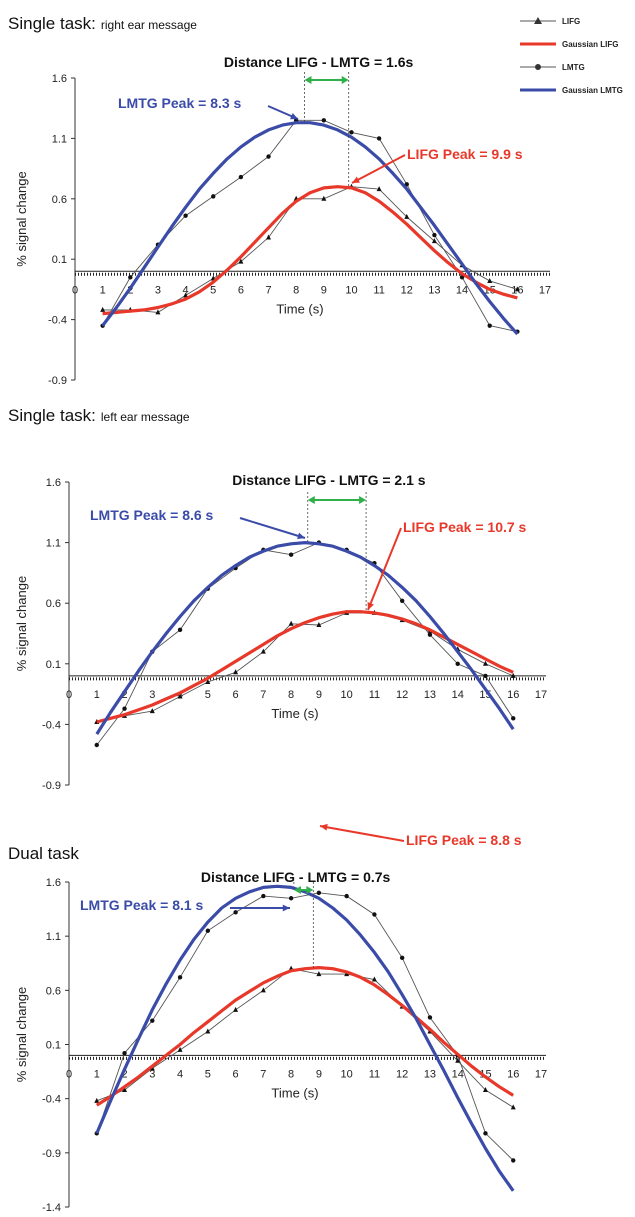 Image resolution: width=635 pixels, height=1217 pixels. Describe the element at coordinates (362, 833) in the screenshot. I see `lifg-callout-line` at that location.